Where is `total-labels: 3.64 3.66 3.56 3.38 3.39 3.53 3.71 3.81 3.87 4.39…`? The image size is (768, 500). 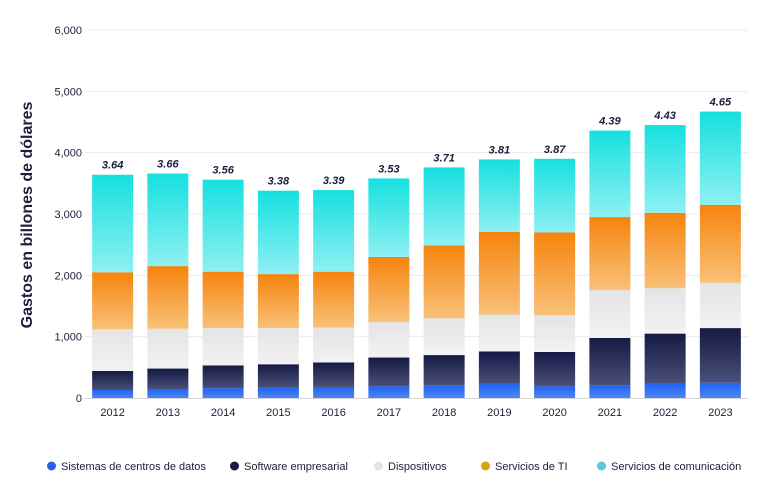 total-labels: 3.64 3.66 3.56 3.38 3.39 3.53 3.71 3.81 3.87 4.39… is located at coordinates (417, 142).